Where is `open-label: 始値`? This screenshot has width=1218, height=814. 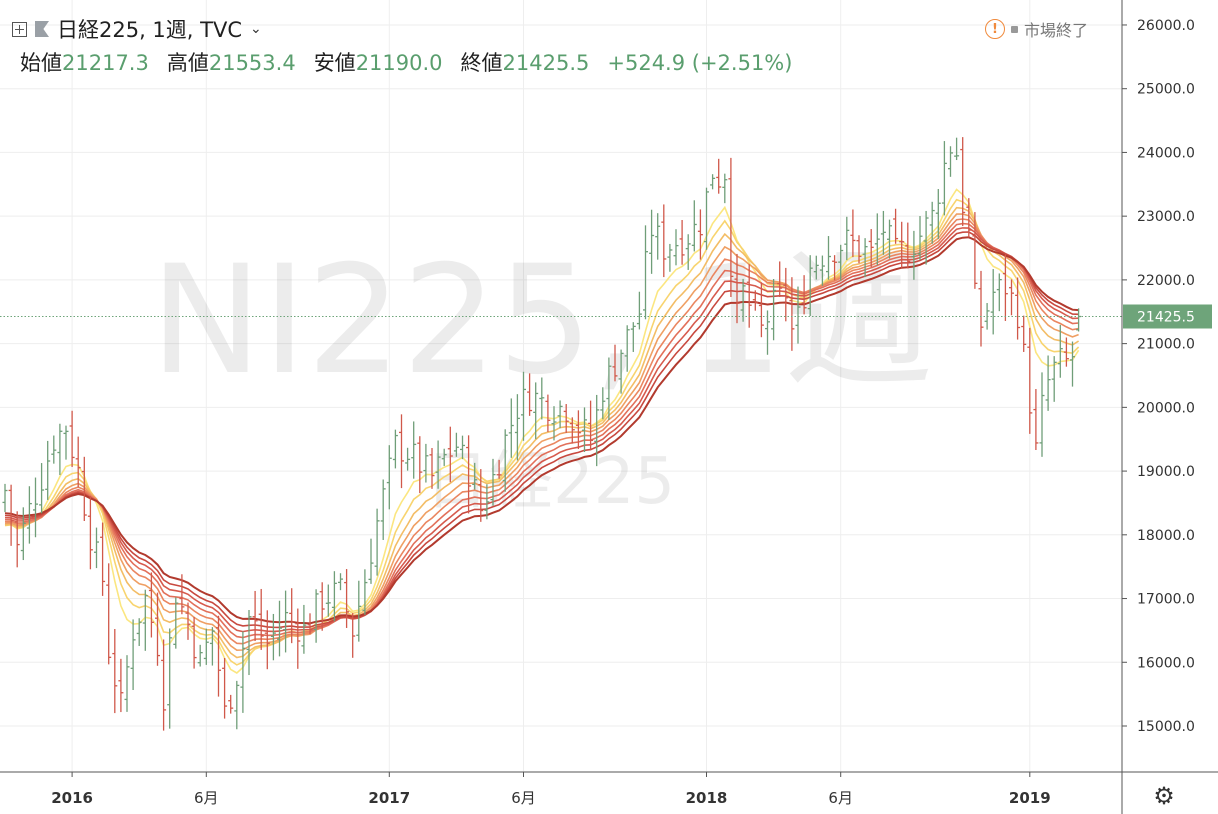
open-label: 始値 is located at coordinates (41, 63).